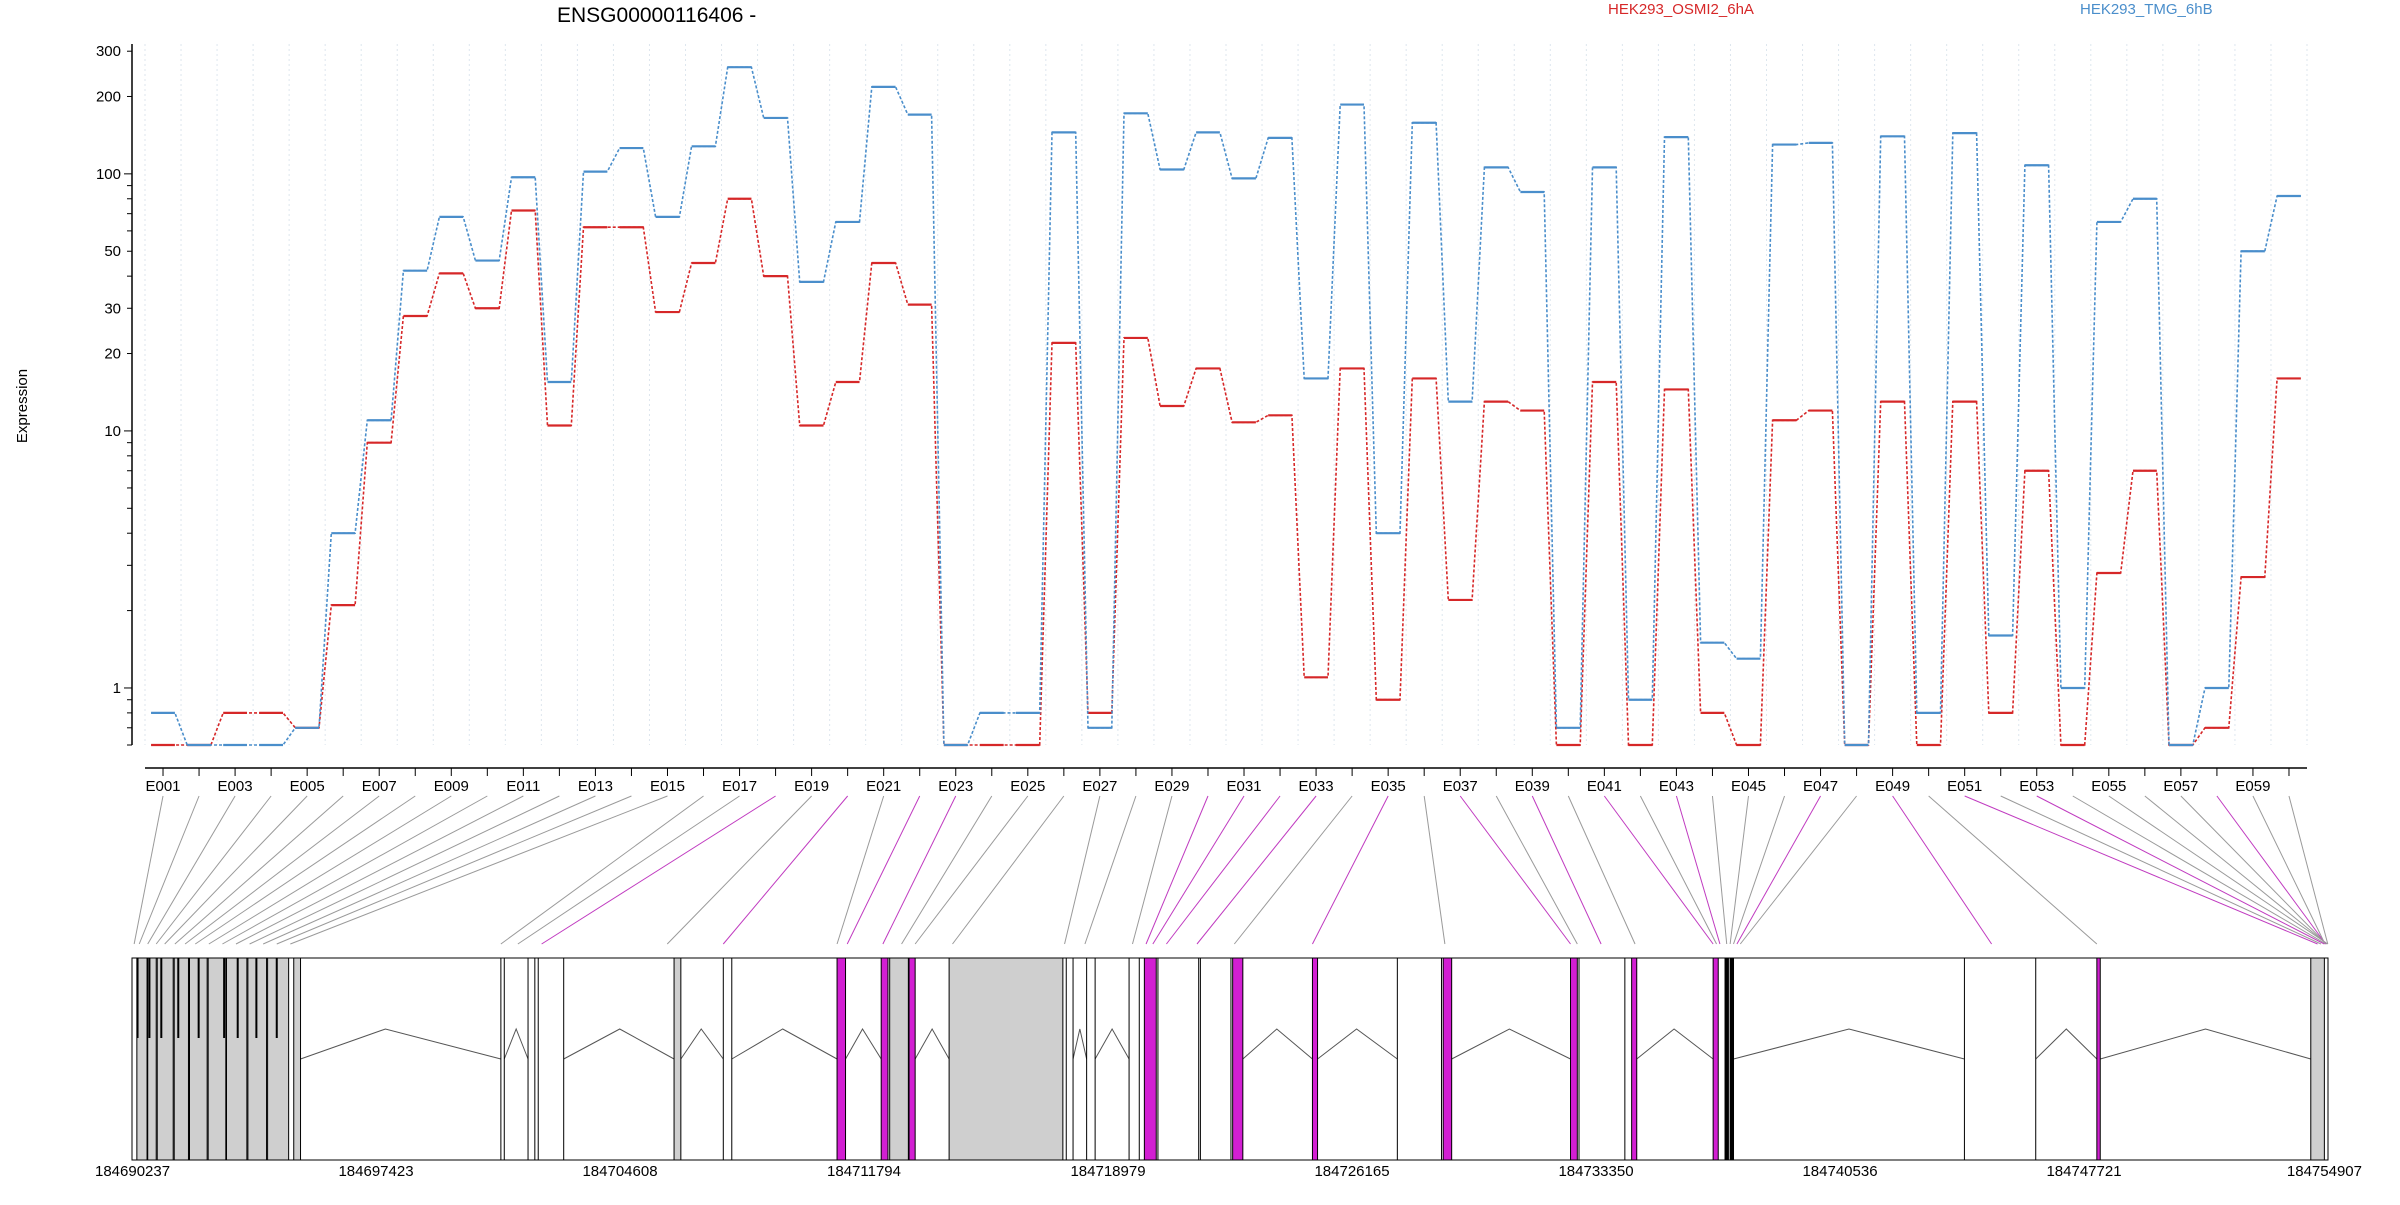 This screenshot has height=1205, width=2400. Describe the element at coordinates (1107, 1171) in the screenshot. I see `coordinate-label: 184718979` at that location.